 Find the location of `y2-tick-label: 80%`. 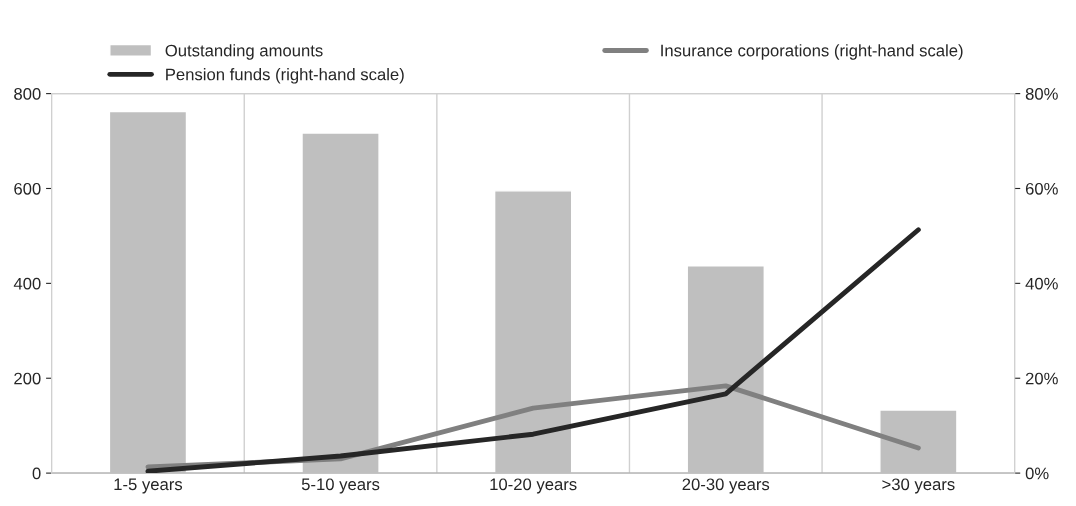

y2-tick-label: 80% is located at coordinates (1041, 94).